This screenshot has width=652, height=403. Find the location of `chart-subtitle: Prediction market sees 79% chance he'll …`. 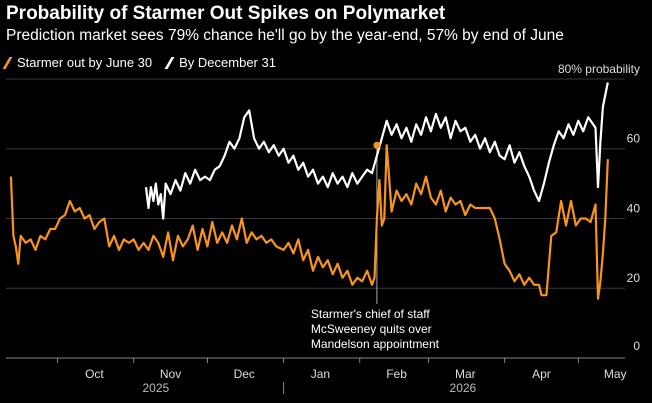

chart-subtitle: Prediction market sees 79% chance he'll … is located at coordinates (285, 35).